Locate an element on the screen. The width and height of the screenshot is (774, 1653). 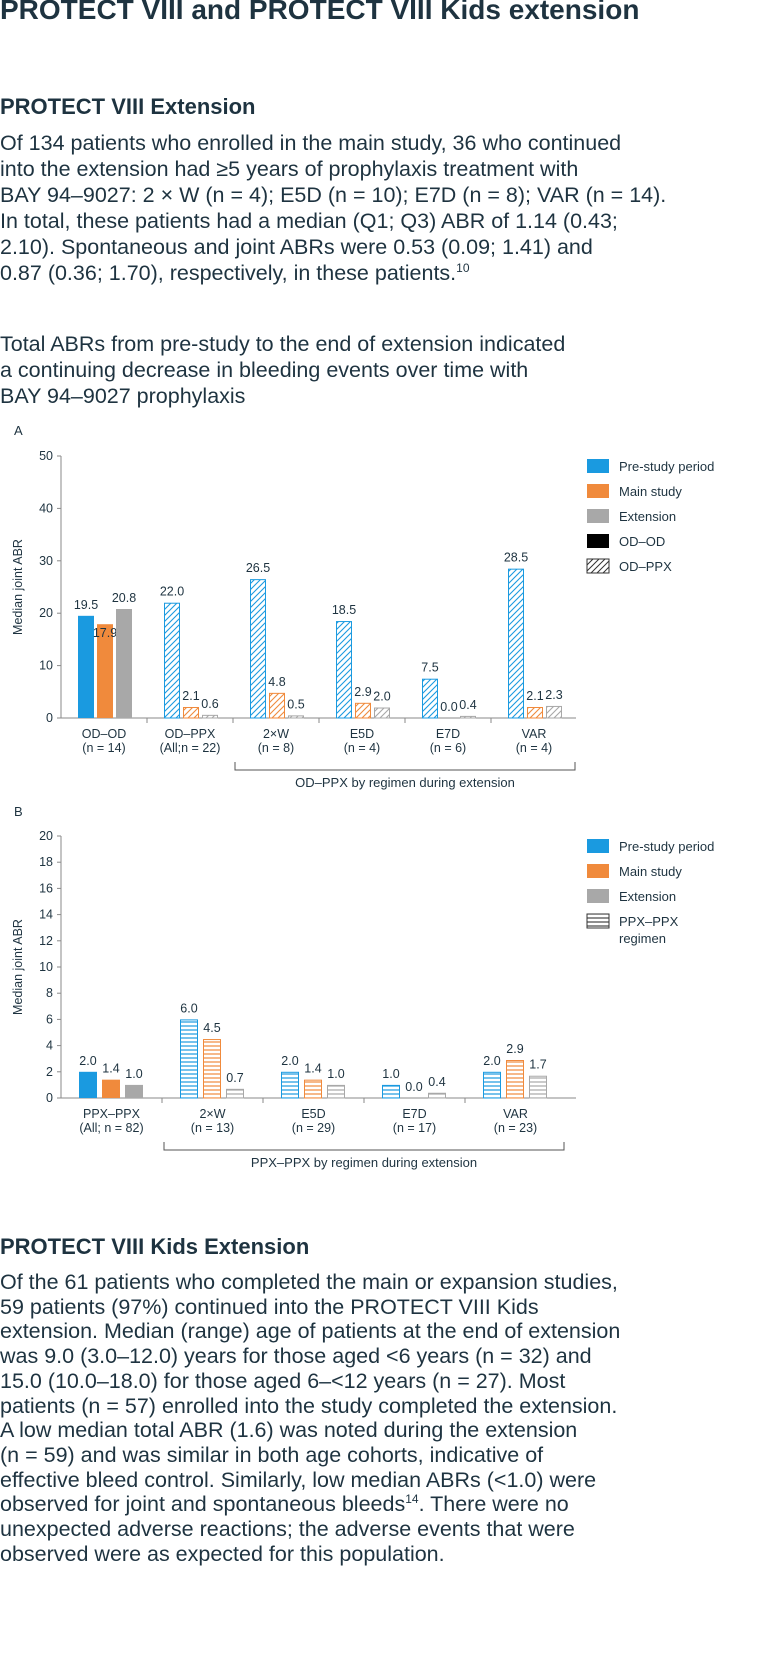
y-tick-label: 12 is located at coordinates (46, 941).